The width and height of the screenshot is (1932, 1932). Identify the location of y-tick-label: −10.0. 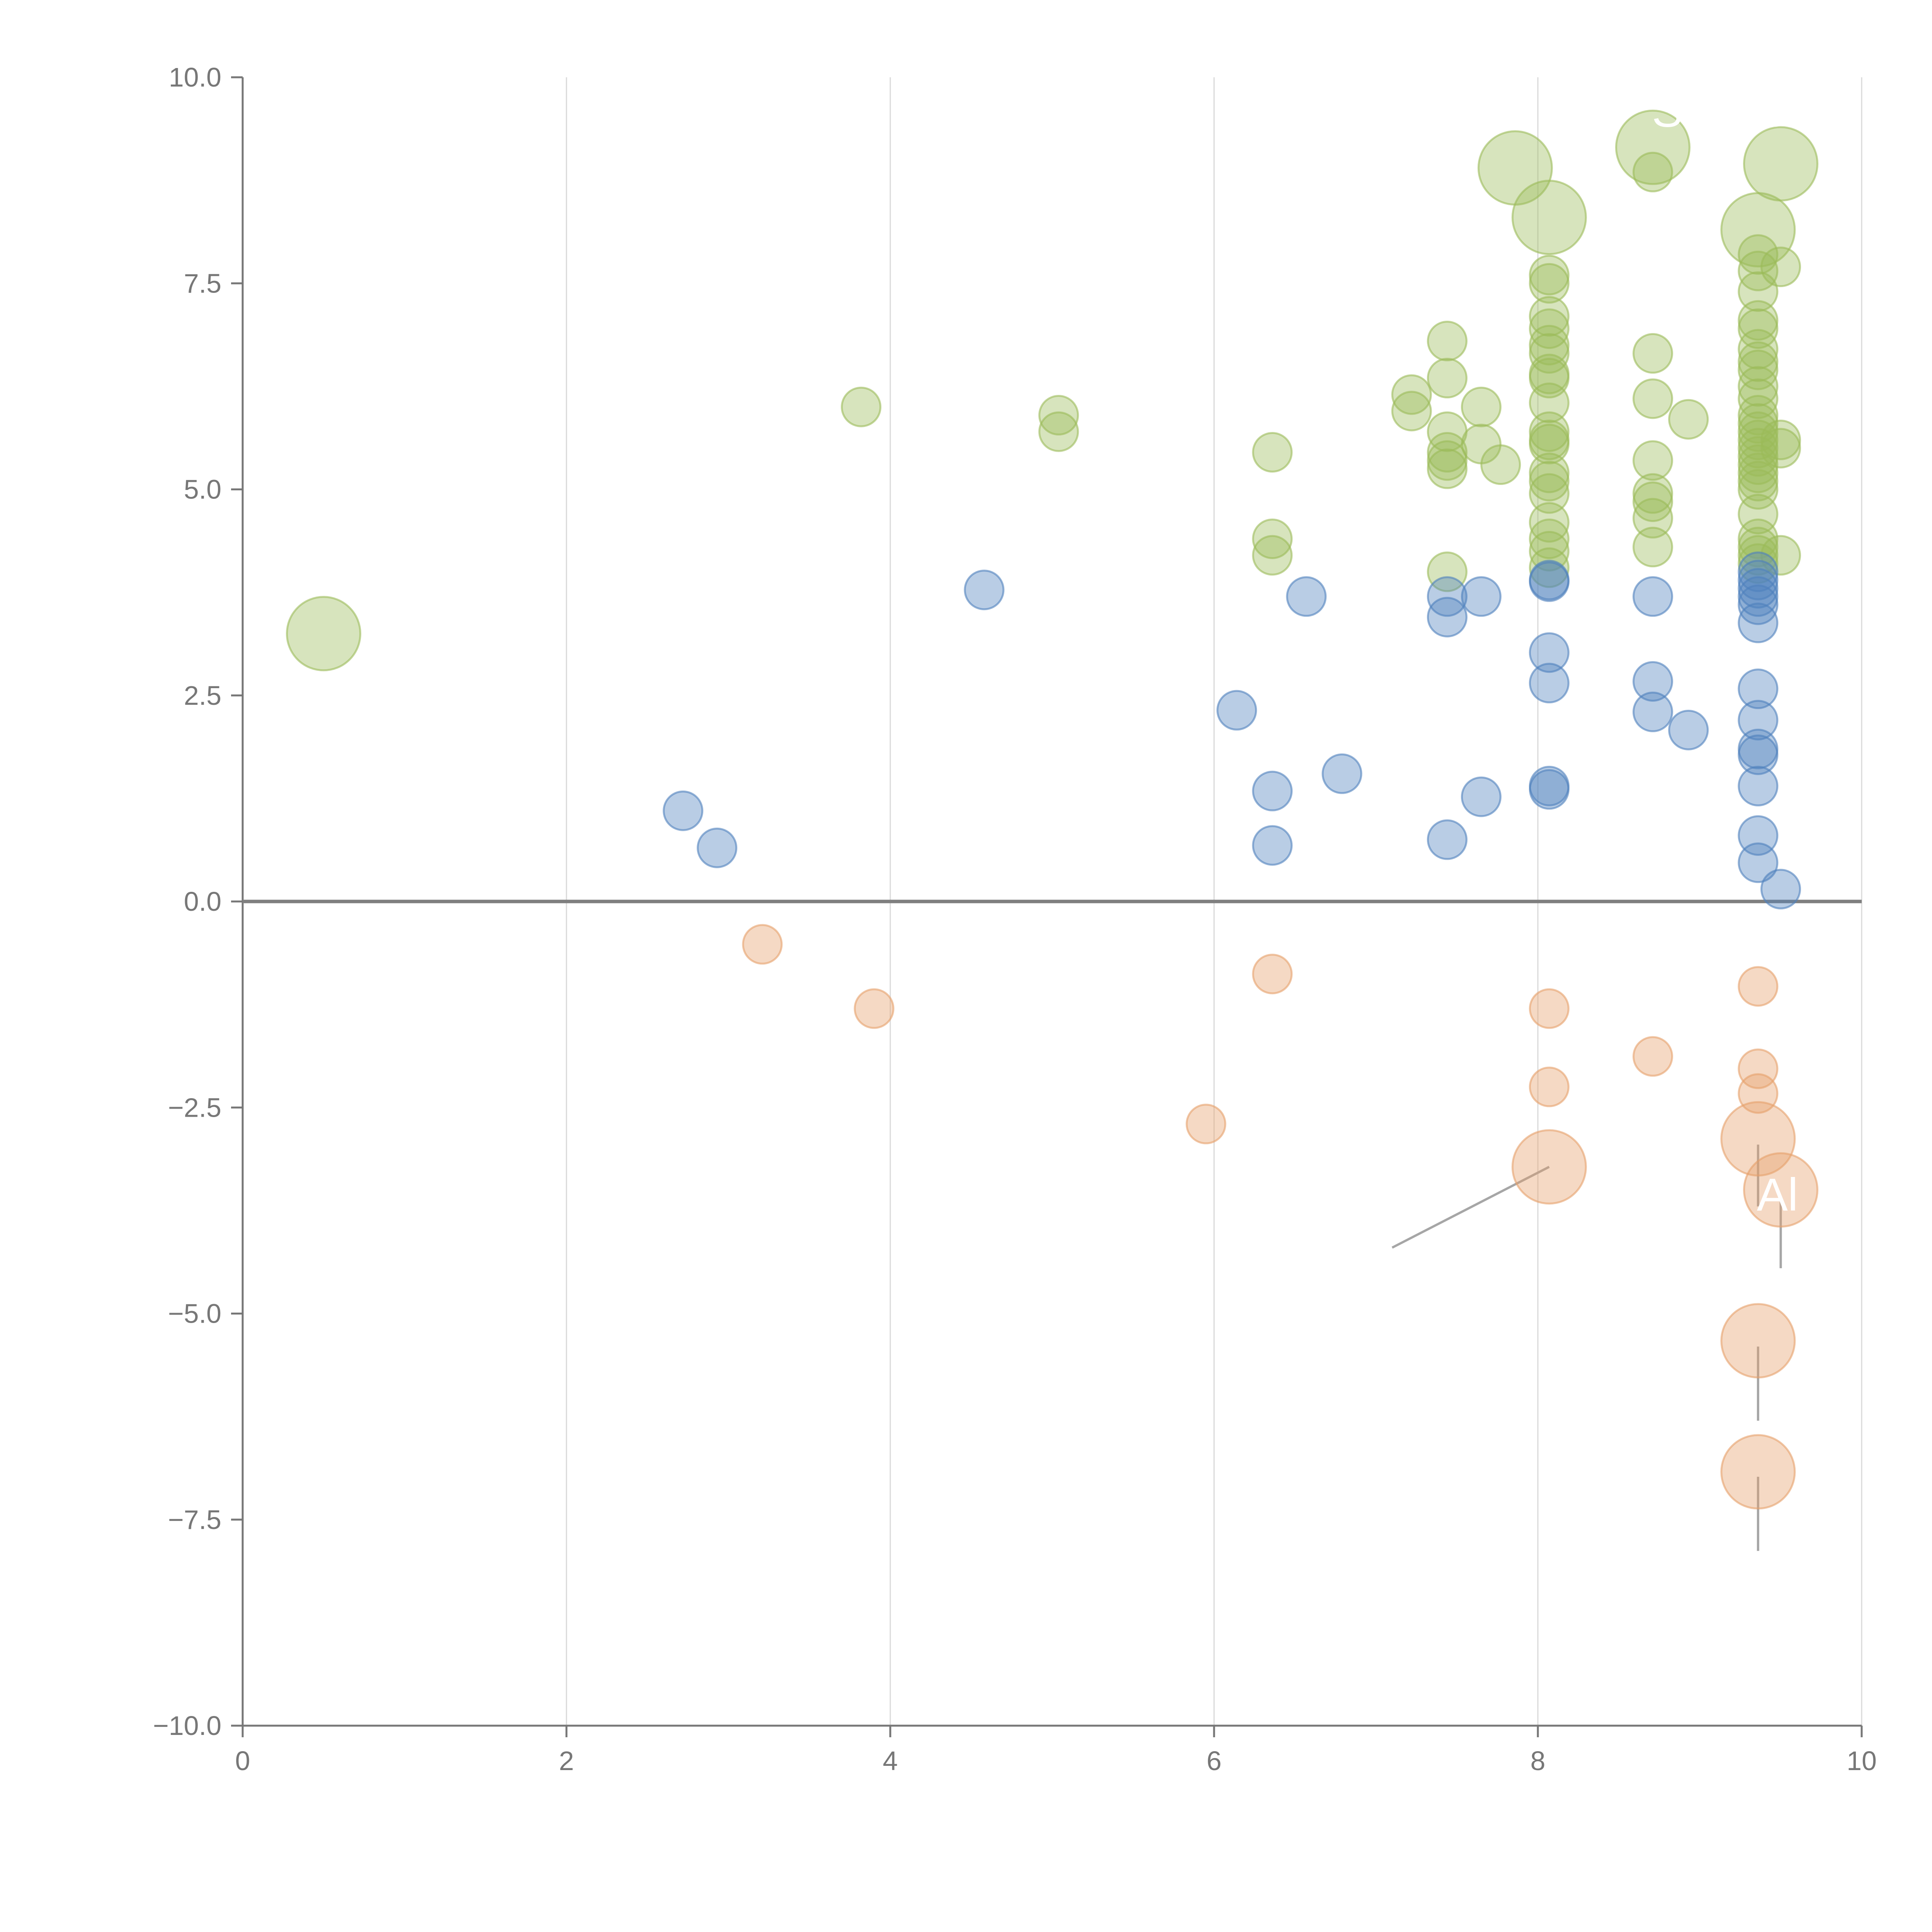
(187, 1726).